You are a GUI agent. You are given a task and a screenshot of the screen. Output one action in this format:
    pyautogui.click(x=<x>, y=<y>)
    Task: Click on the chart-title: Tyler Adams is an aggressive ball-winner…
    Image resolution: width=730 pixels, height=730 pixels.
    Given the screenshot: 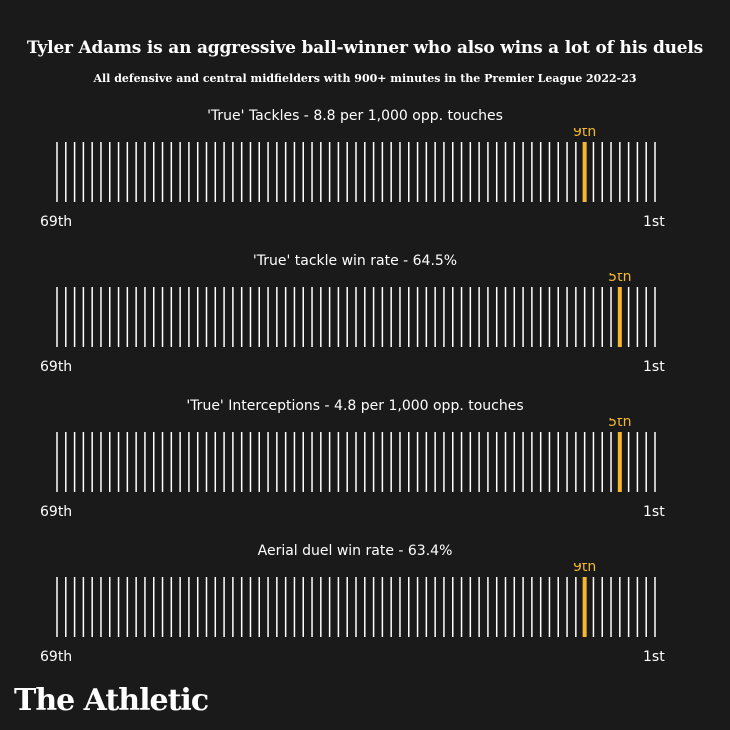 What is the action you would take?
    pyautogui.click(x=365, y=48)
    